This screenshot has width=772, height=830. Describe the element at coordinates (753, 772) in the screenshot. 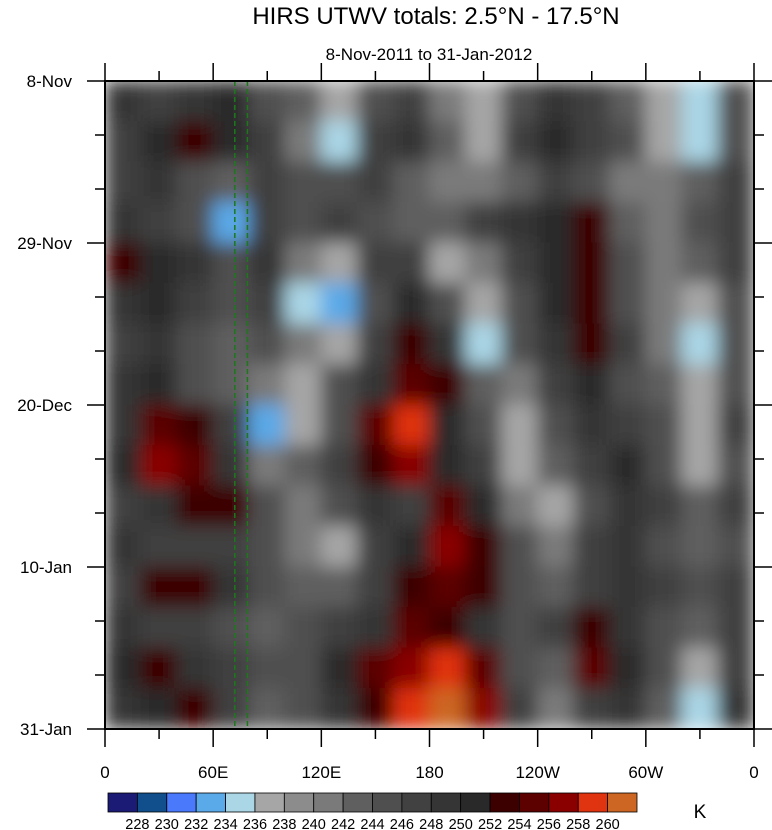

I see `x-tick-label: 0` at that location.